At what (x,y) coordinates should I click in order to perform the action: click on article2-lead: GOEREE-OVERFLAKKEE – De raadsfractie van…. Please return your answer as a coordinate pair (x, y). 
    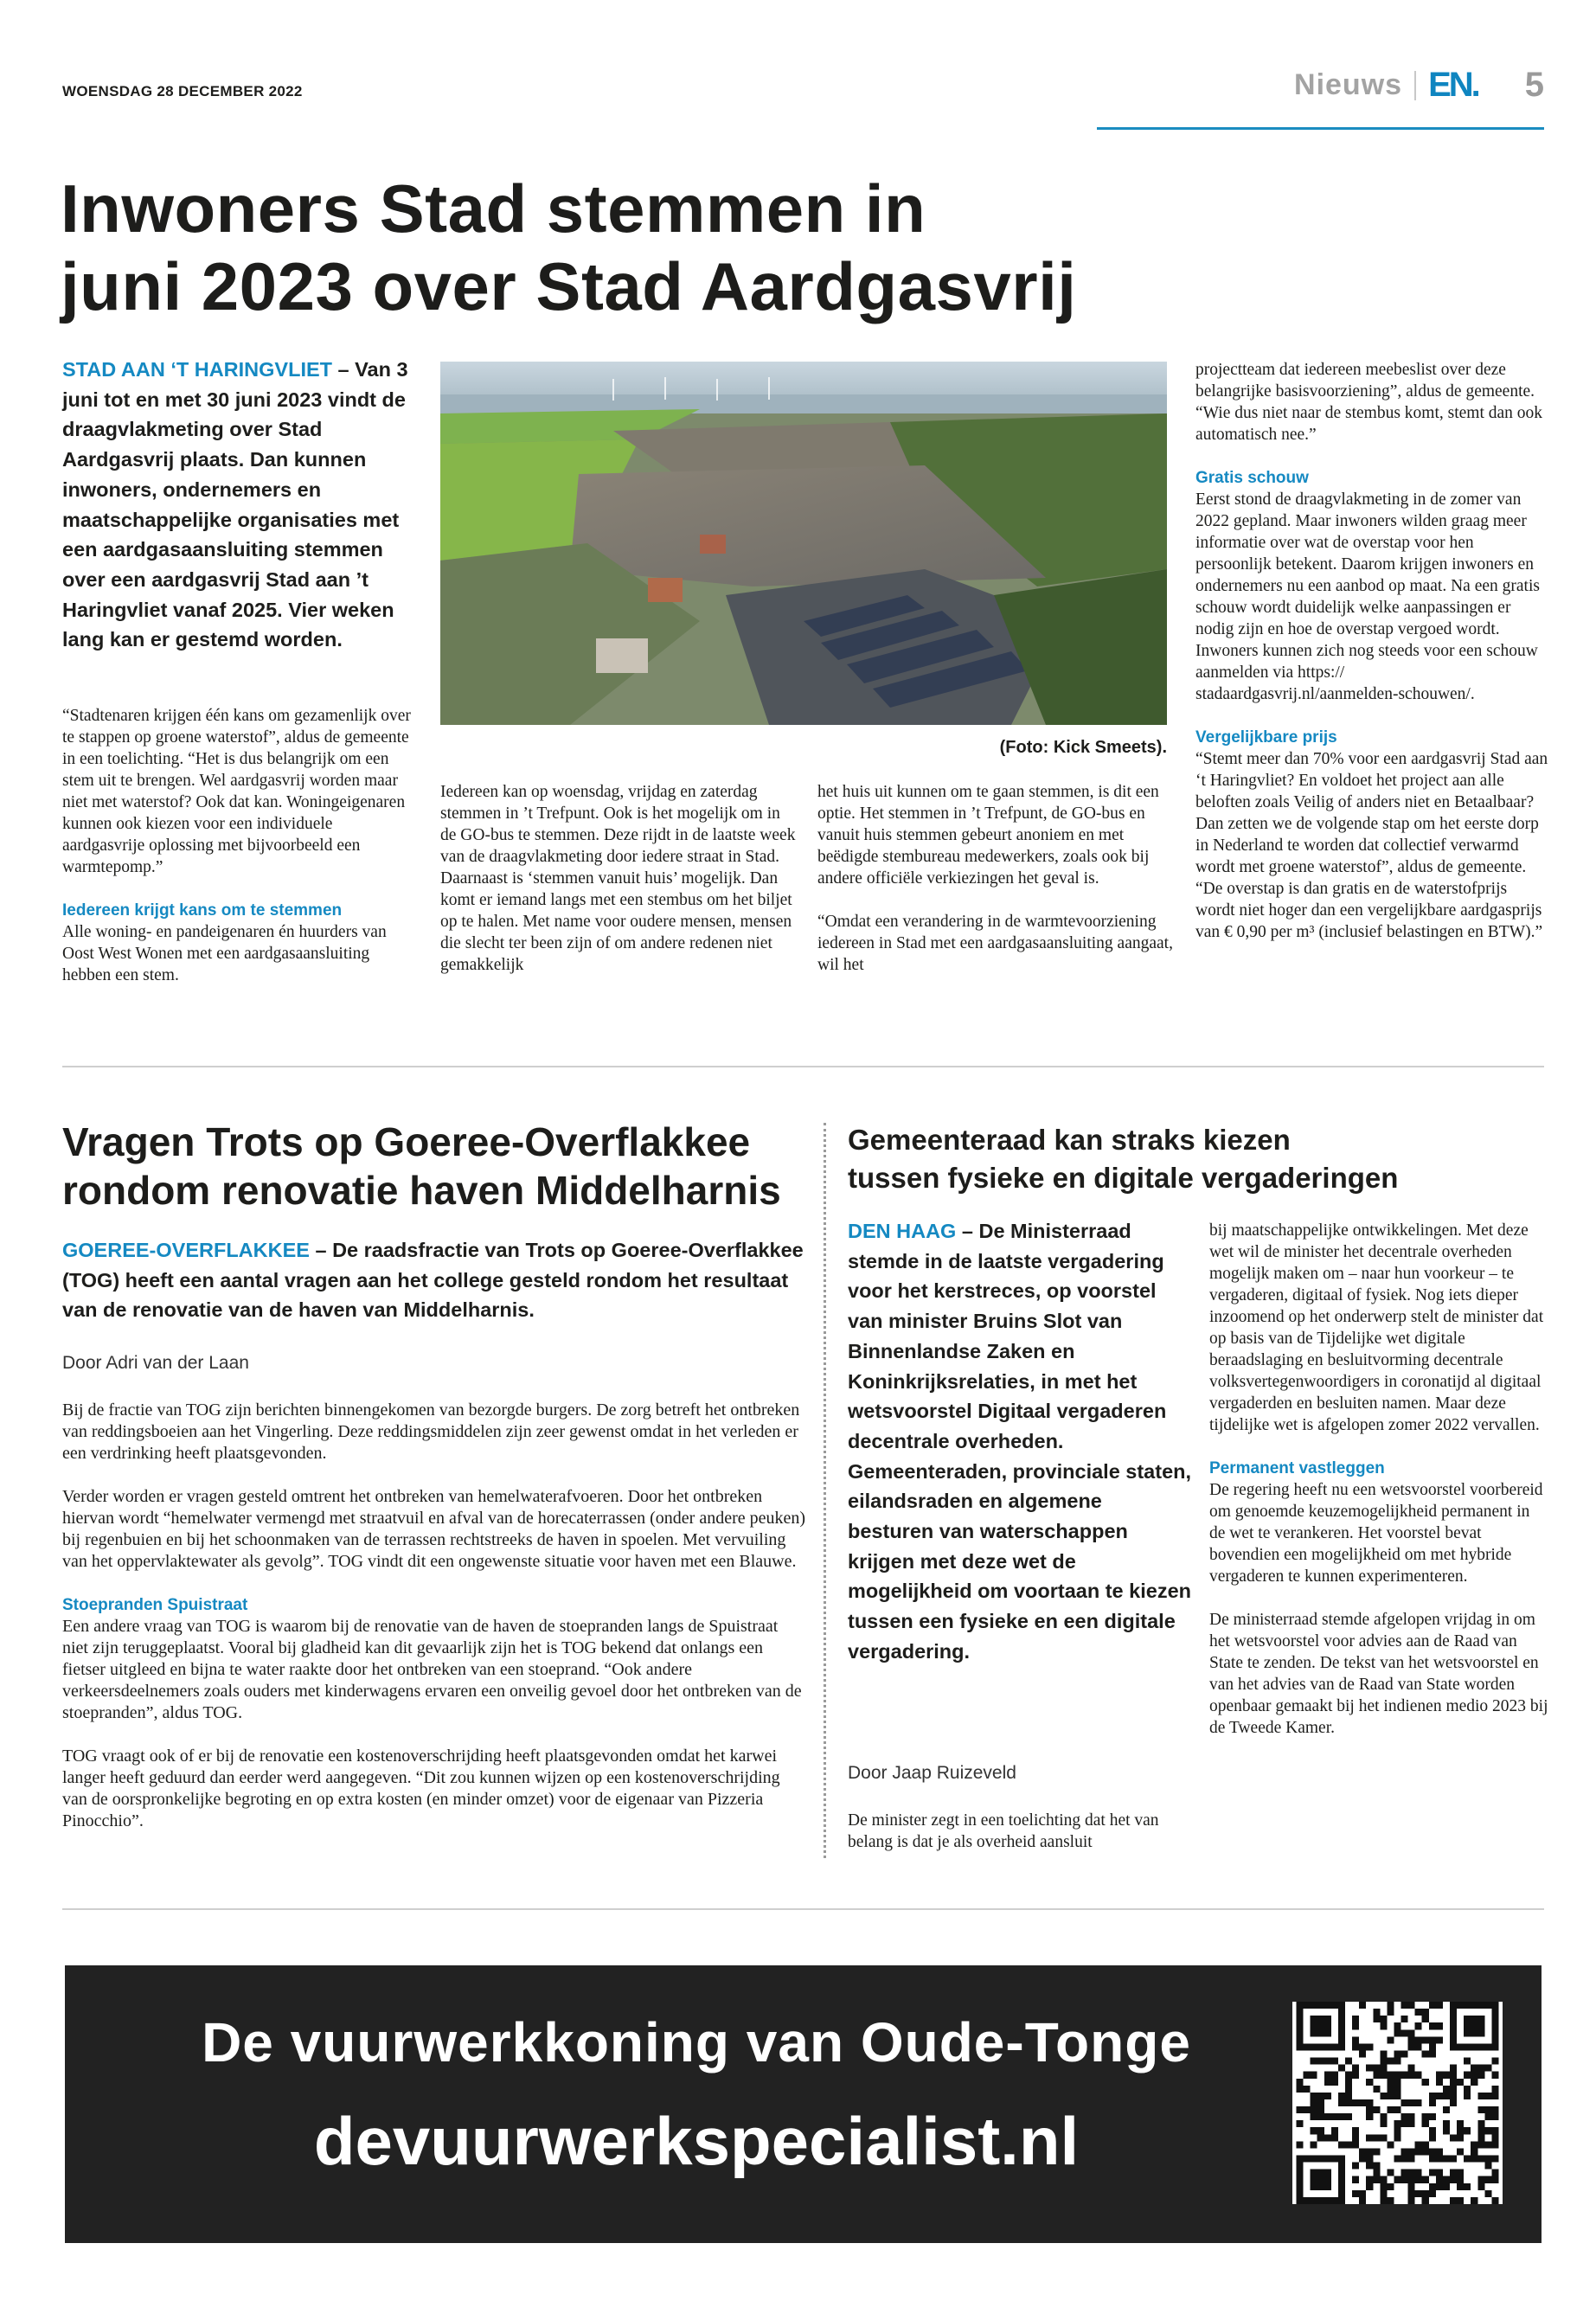
    Looking at the image, I should click on (434, 1280).